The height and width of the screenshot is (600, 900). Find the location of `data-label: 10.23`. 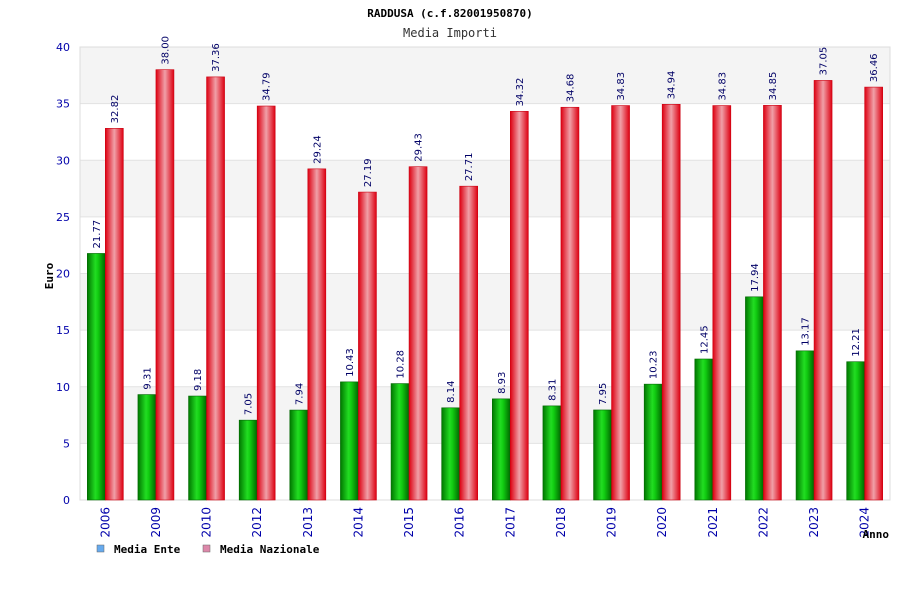

data-label: 10.23 is located at coordinates (654, 365).